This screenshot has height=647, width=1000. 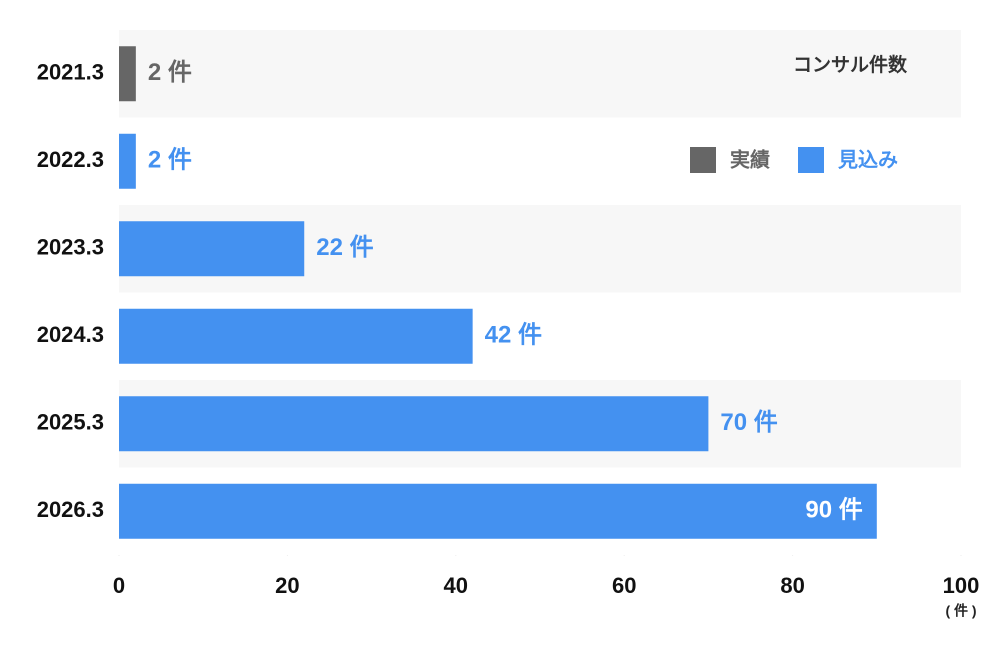 I want to click on row-background, so click(x=540, y=74).